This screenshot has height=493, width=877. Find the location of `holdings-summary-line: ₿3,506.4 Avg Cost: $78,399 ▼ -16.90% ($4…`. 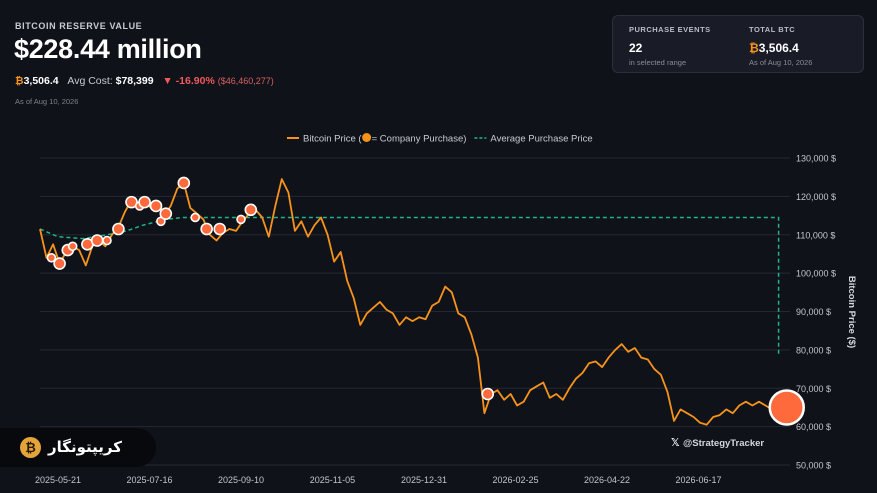

holdings-summary-line: ₿3,506.4 Avg Cost: $78,399 ▼ -16.90% ($4… is located at coordinates (144, 81).